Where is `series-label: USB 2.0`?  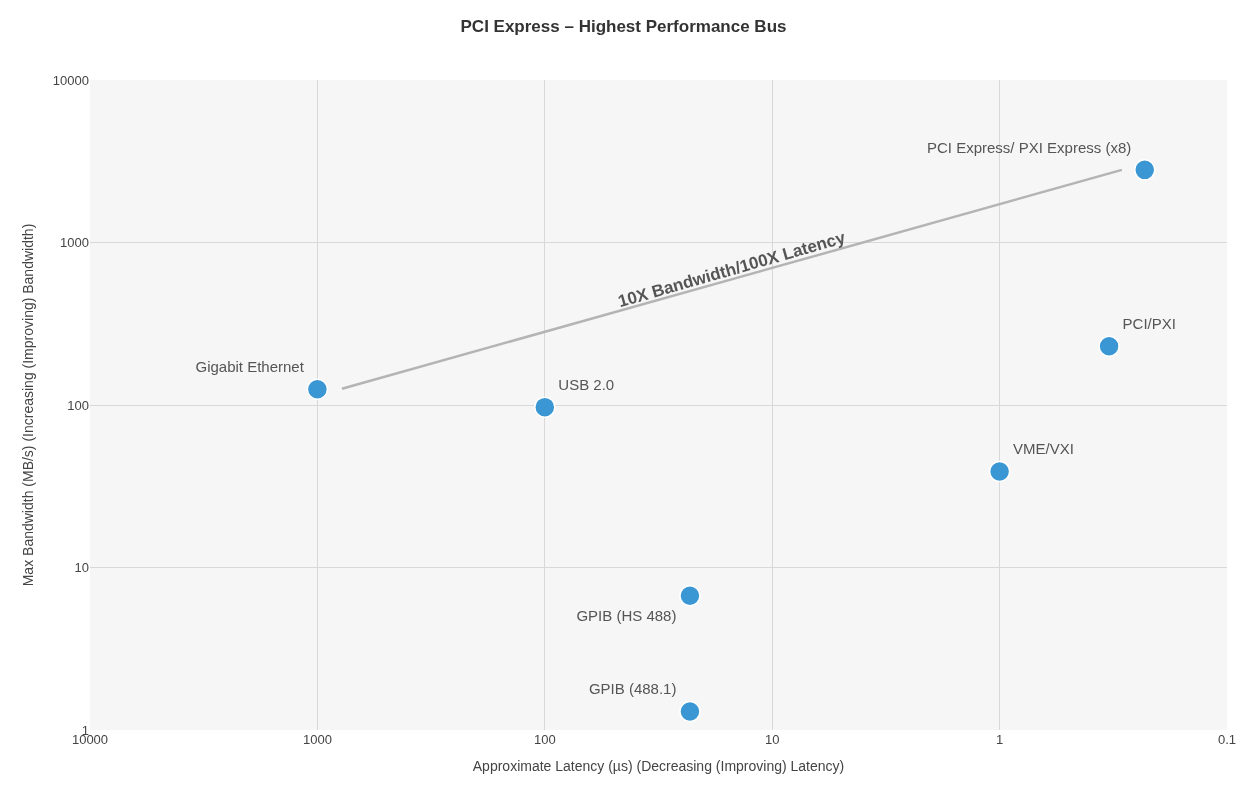 series-label: USB 2.0 is located at coordinates (586, 384).